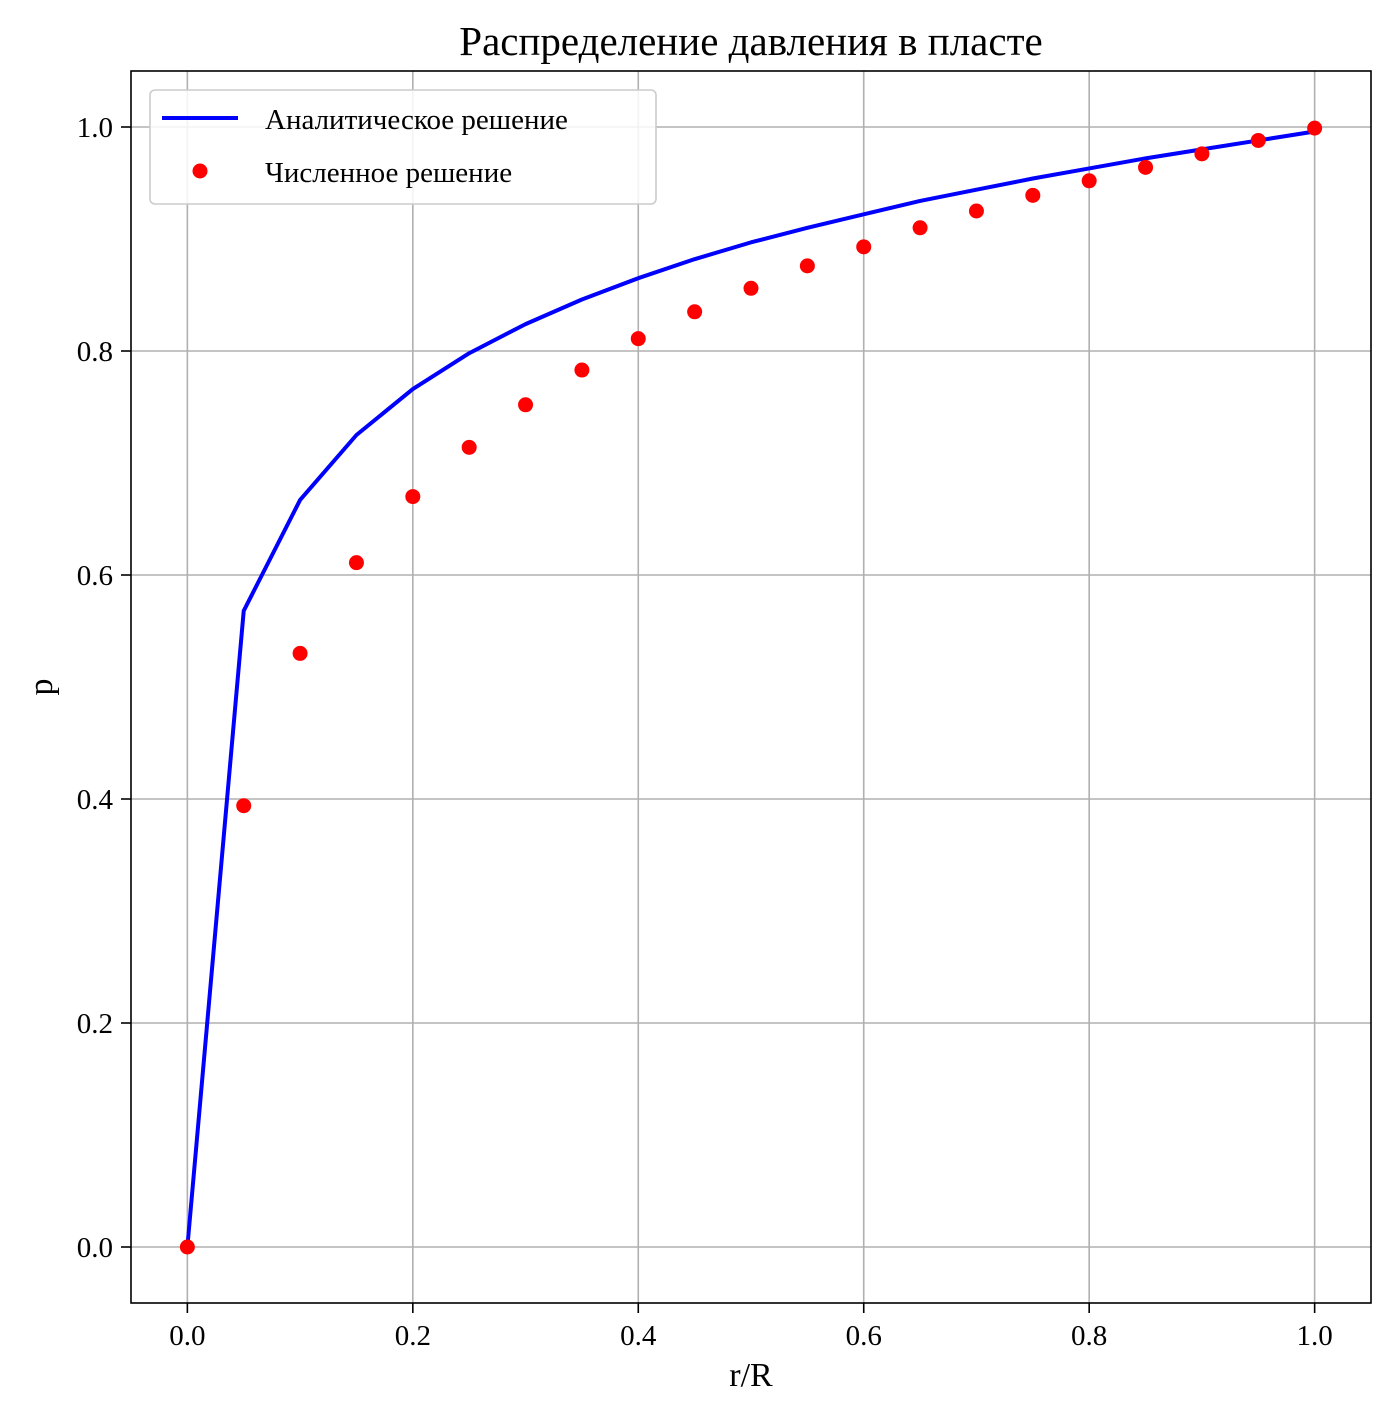  I want to click on legend-label-numeric: Численное решение, so click(388, 173).